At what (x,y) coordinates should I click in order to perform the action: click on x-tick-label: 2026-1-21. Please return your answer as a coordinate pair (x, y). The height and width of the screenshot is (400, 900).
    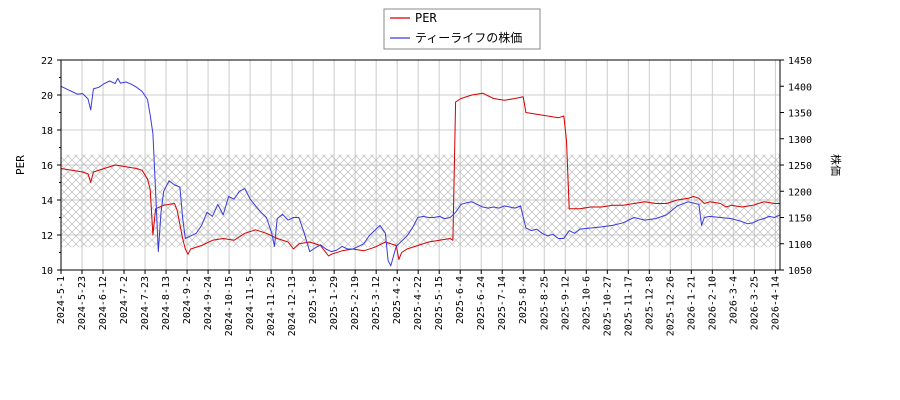
    Looking at the image, I should click on (691, 303).